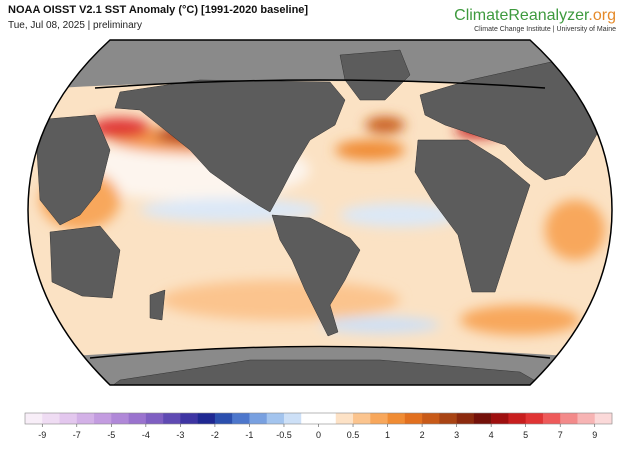 The width and height of the screenshot is (640, 450). What do you see at coordinates (387, 435) in the screenshot?
I see `colorbar-label: 1` at bounding box center [387, 435].